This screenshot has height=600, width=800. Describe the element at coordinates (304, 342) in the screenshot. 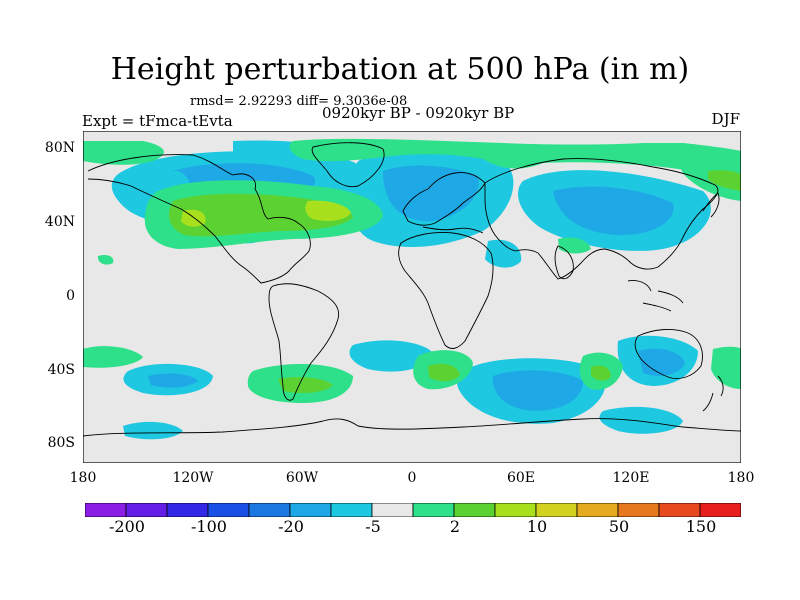

I see `south-america-coast` at that location.